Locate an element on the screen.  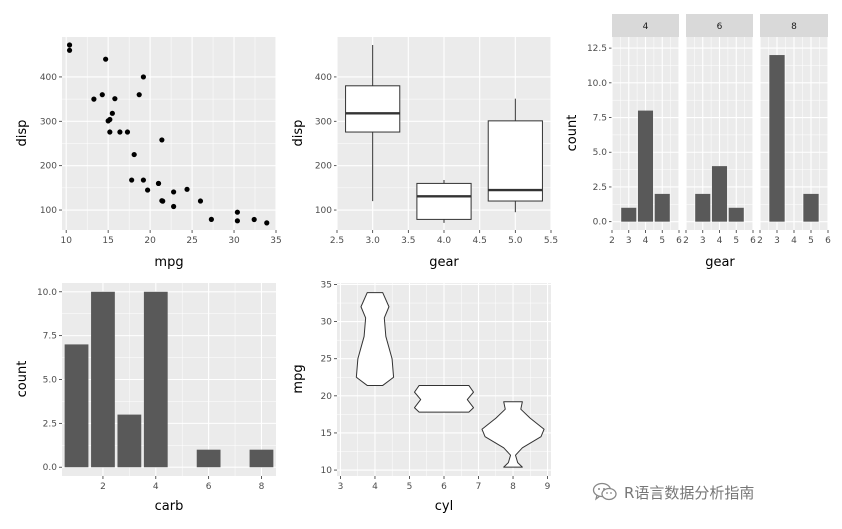
y-tick-label: 35 is located at coordinates (326, 285).